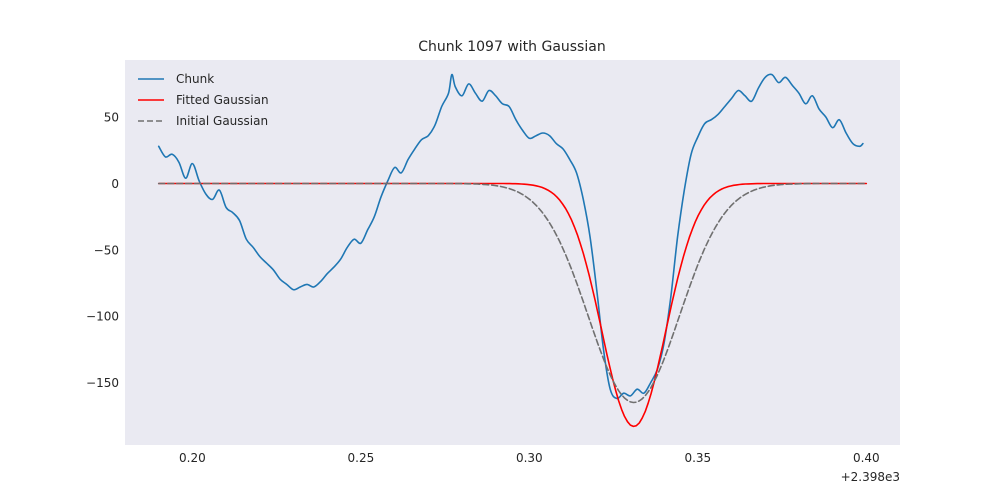  Describe the element at coordinates (115, 184) in the screenshot. I see `y-tick-label: 0` at that location.